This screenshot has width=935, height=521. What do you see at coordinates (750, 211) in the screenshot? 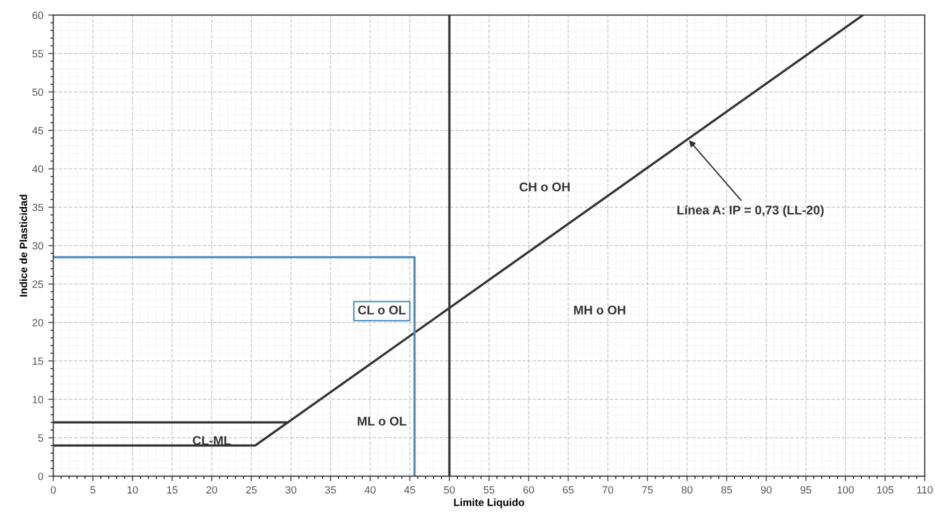
I see `annotation: Línea A: IP = 0,73 (LL-20)` at bounding box center [750, 211].